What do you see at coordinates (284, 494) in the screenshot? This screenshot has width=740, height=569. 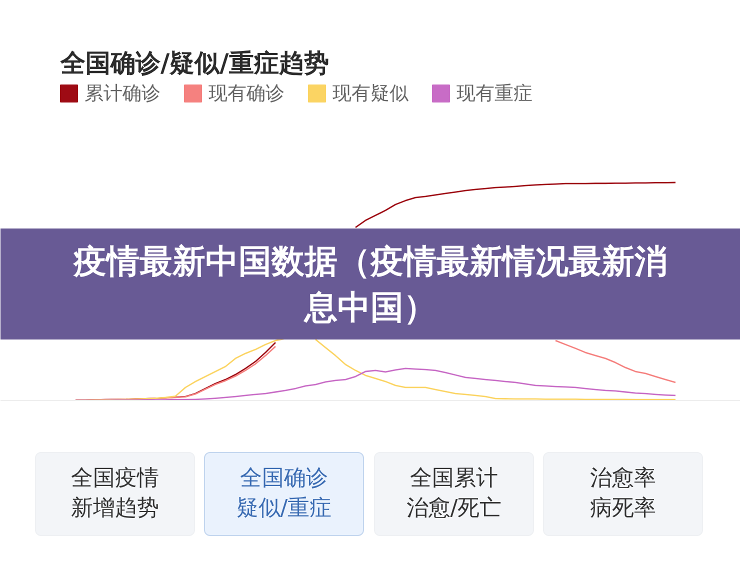 I see `text: 全国确诊疑似/重症` at bounding box center [284, 494].